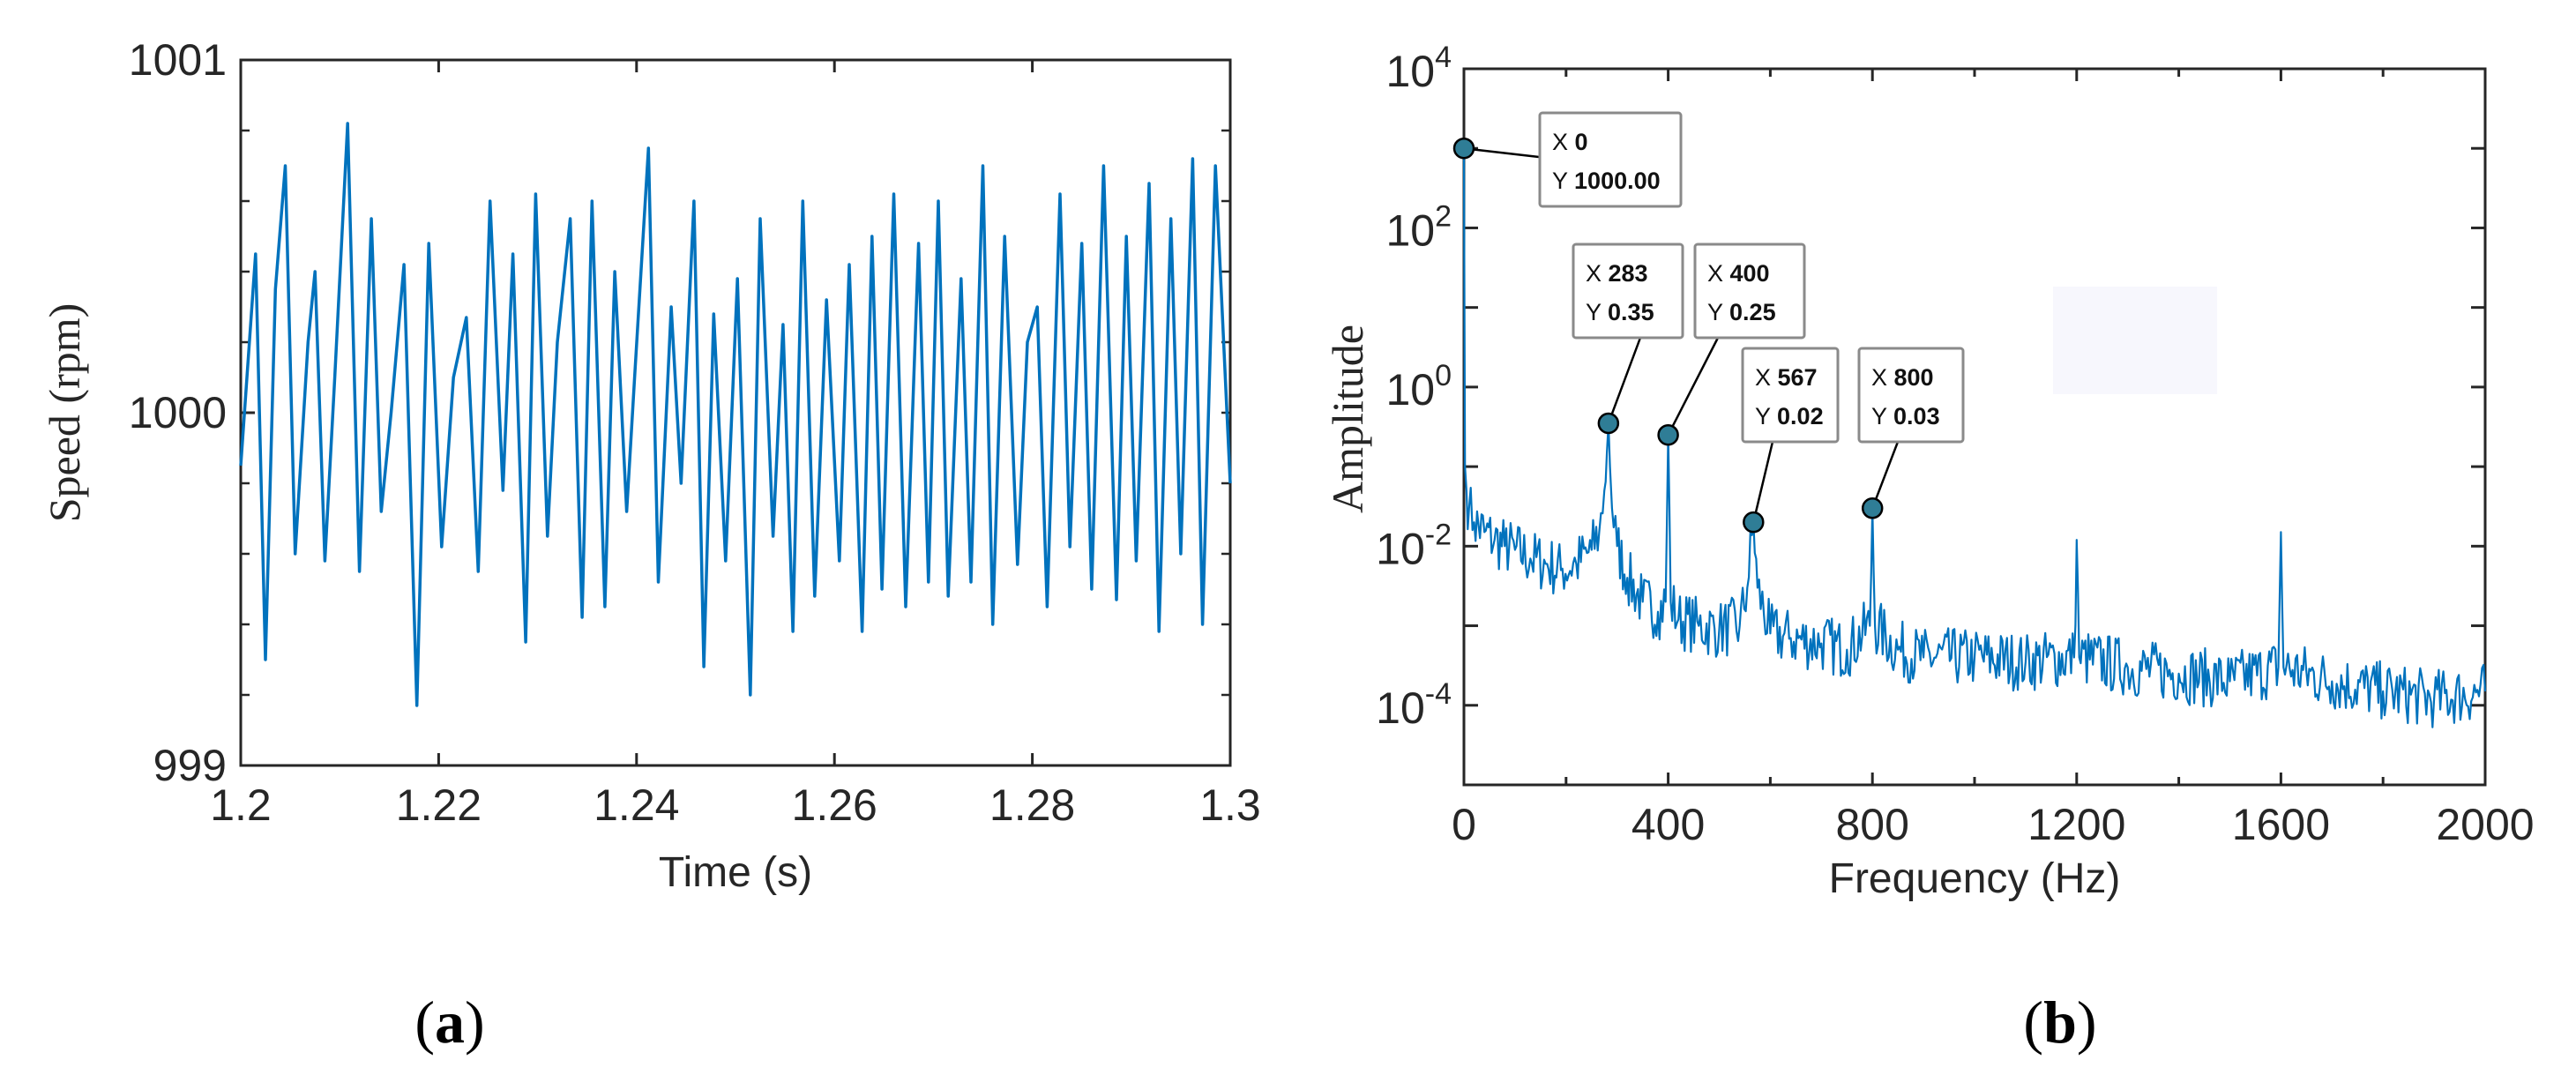 Image resolution: width=2576 pixels, height=1090 pixels. I want to click on datatip-x-text: X 567, so click(1786, 377).